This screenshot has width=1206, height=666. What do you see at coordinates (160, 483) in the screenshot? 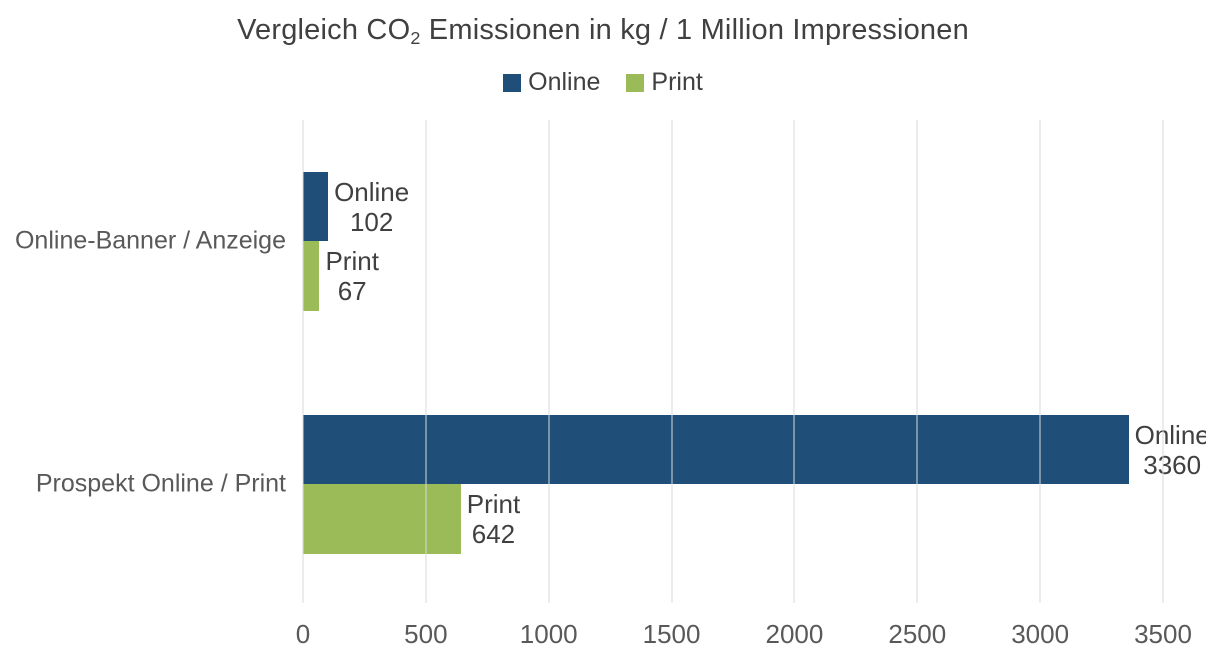
I see `category-label-prospekt: Prospekt Online / Print` at bounding box center [160, 483].